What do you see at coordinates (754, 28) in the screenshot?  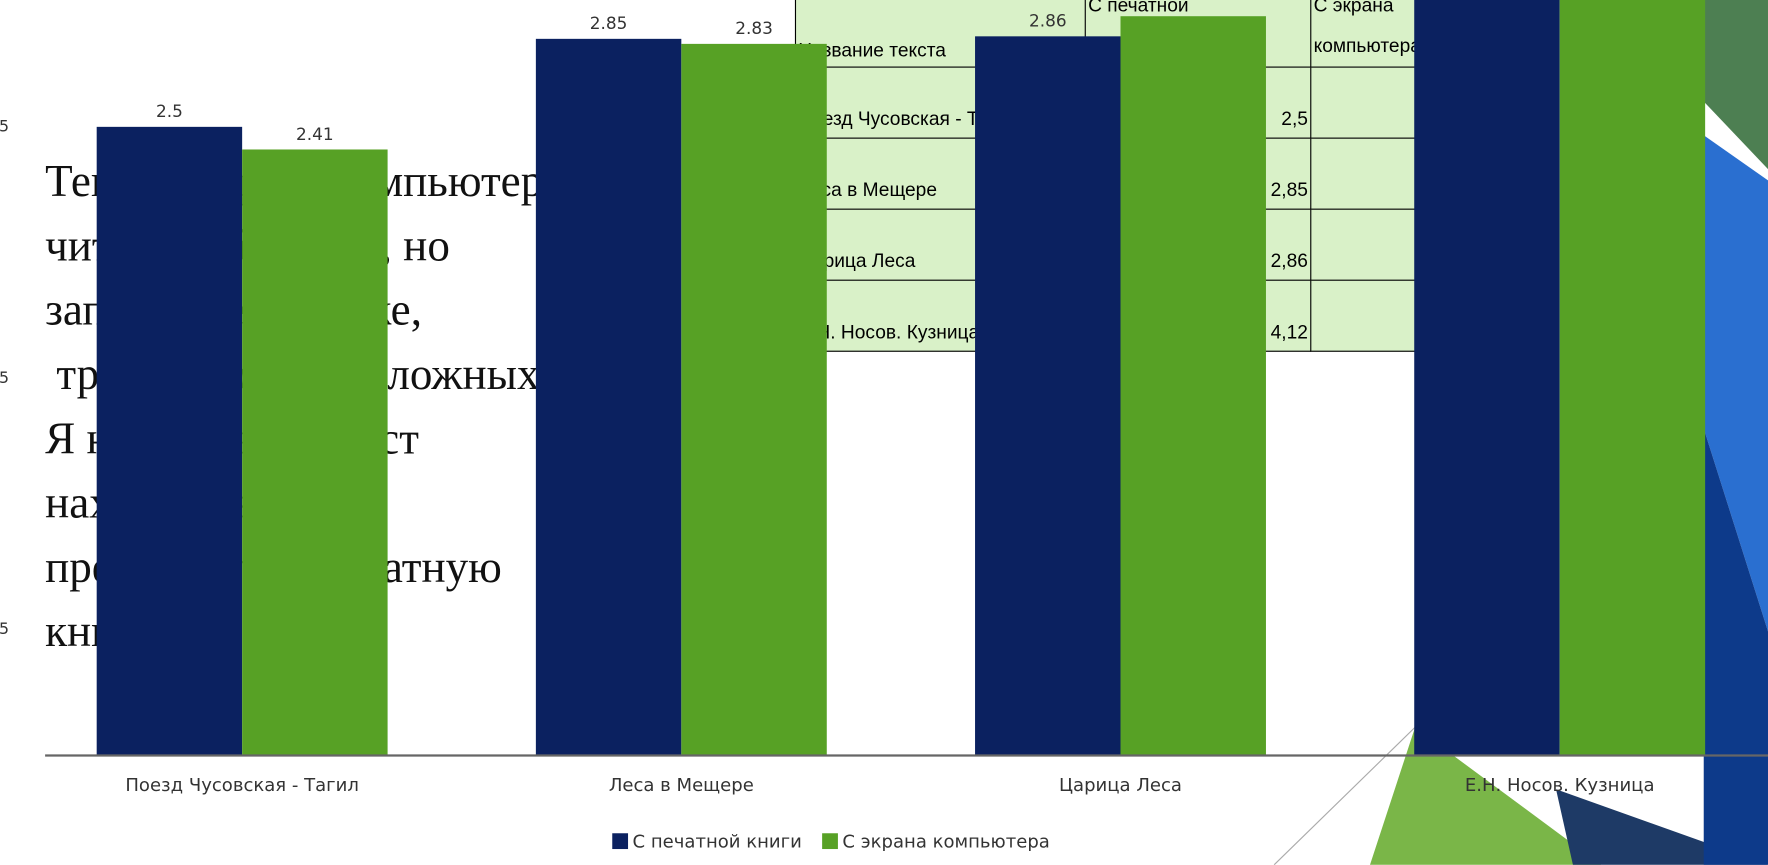 I see `value-label: 2.83` at bounding box center [754, 28].